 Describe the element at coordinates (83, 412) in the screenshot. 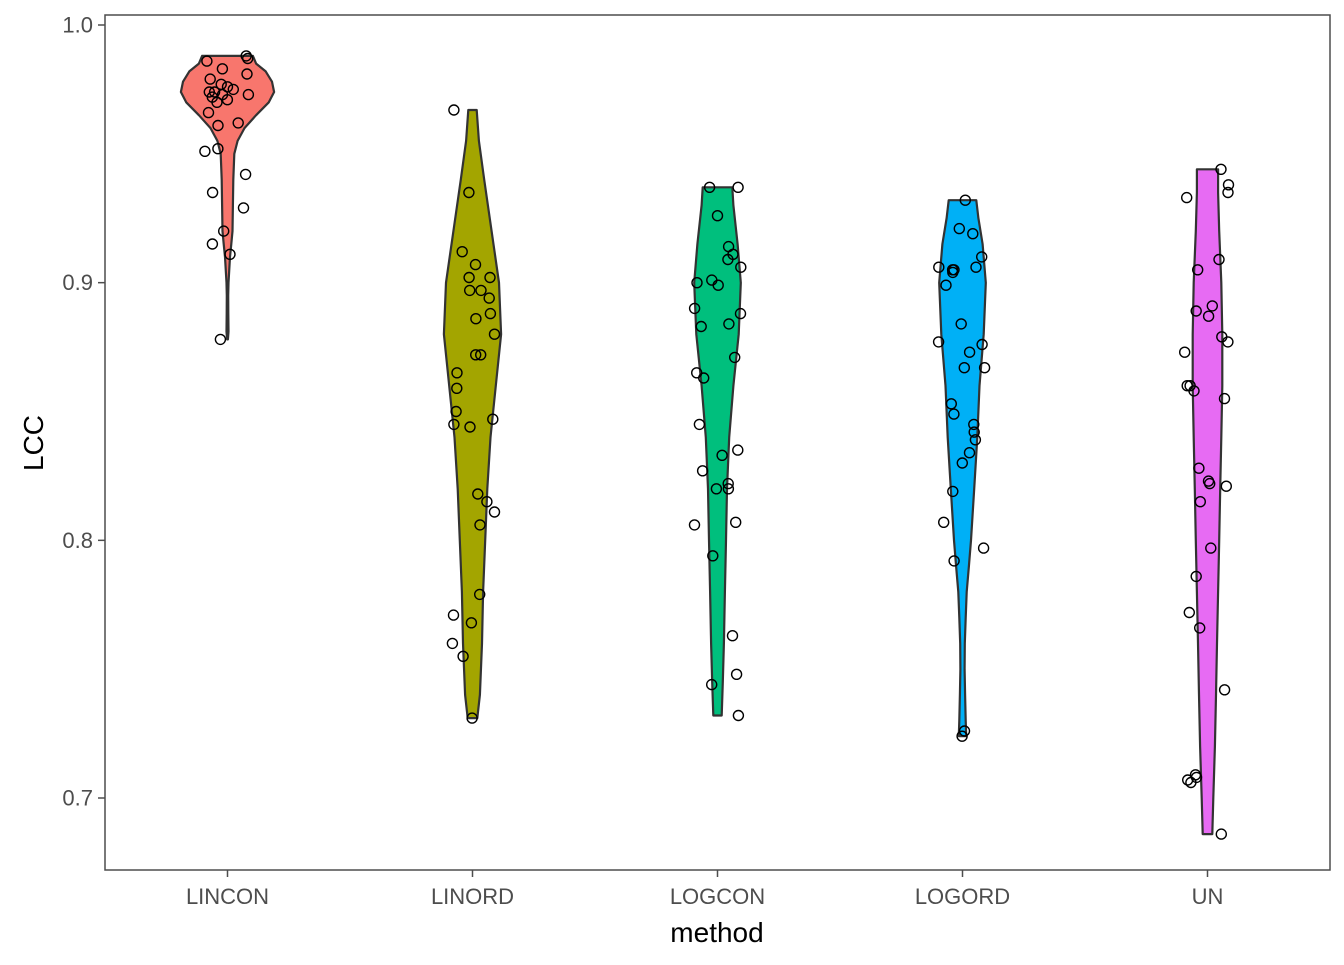

I see `y-axis: 0.7 0.8 0.9 1.0` at that location.